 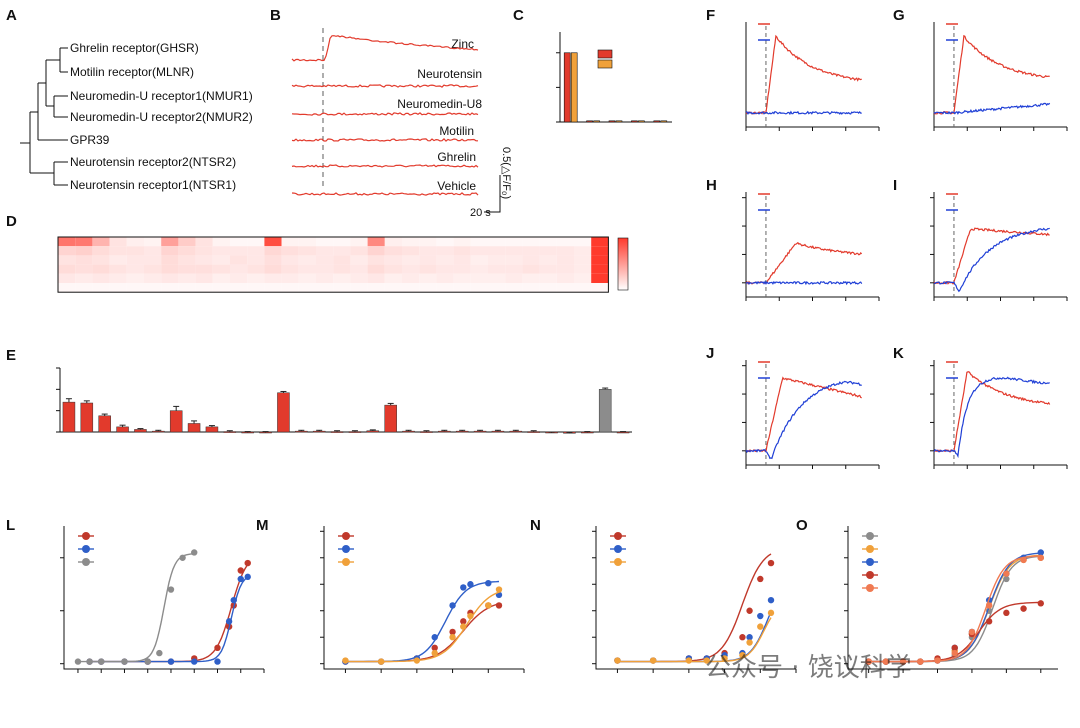 What do you see at coordinates (161, 96) in the screenshot?
I see `receptor-label: Neuromedin-U receptor1(NMUR1)` at bounding box center [161, 96].